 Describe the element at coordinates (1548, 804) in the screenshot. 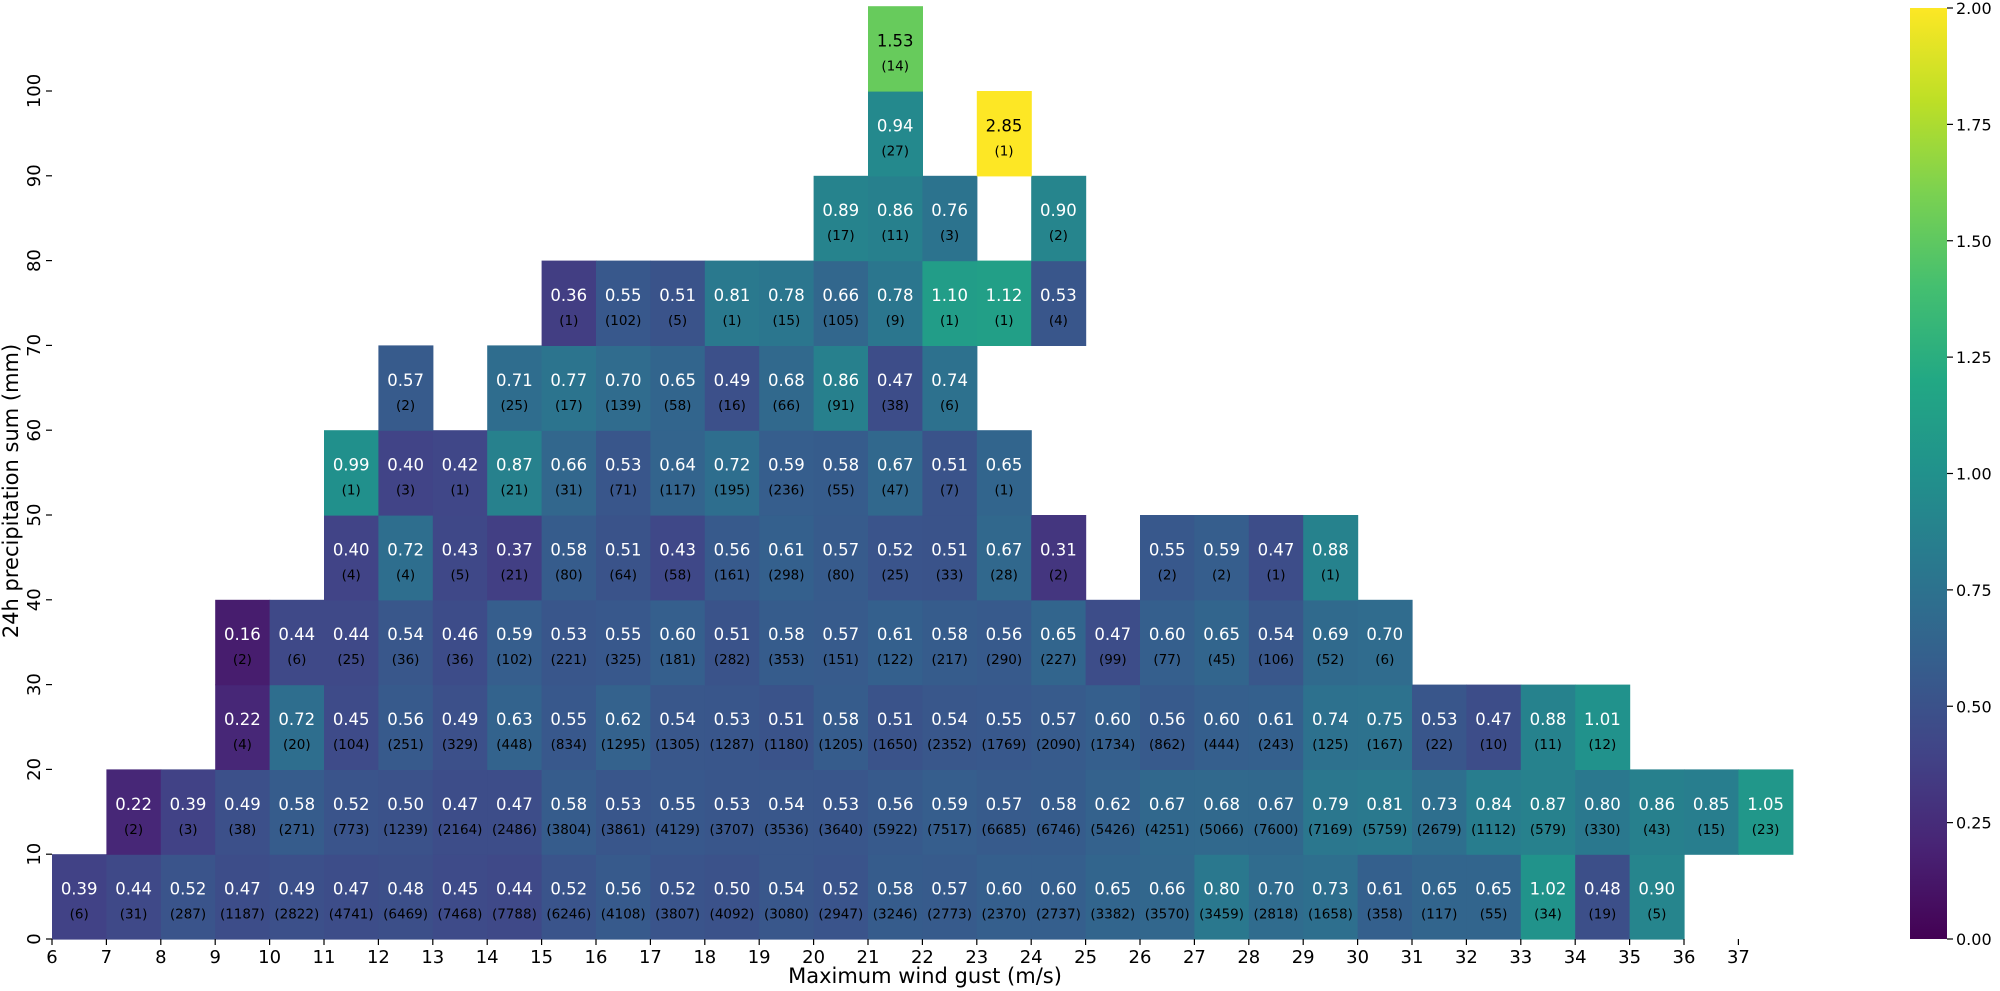

I see `cell-value-label: 0.87` at that location.